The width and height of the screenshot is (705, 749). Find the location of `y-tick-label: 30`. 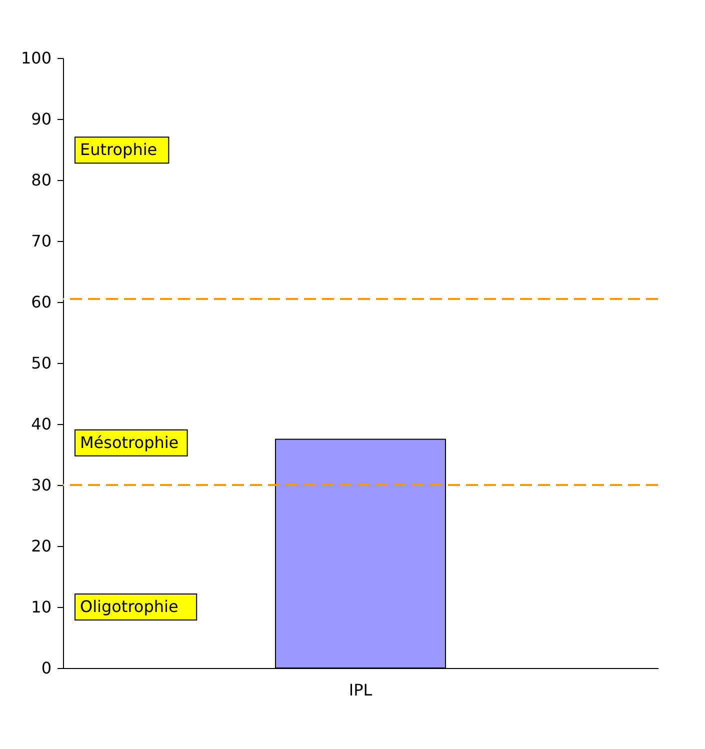

y-tick-label: 30 is located at coordinates (41, 485).